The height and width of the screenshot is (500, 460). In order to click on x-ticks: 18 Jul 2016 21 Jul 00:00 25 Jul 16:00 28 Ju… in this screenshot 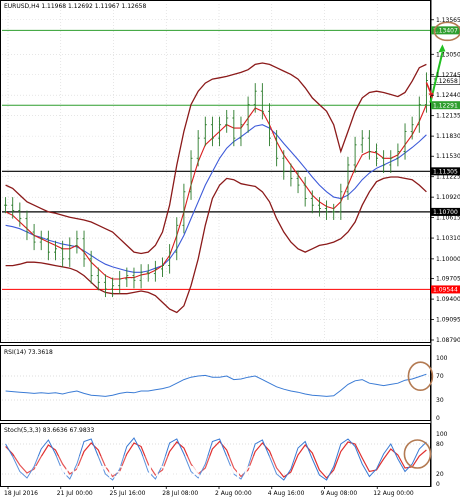, I will do `click(209, 491)`.